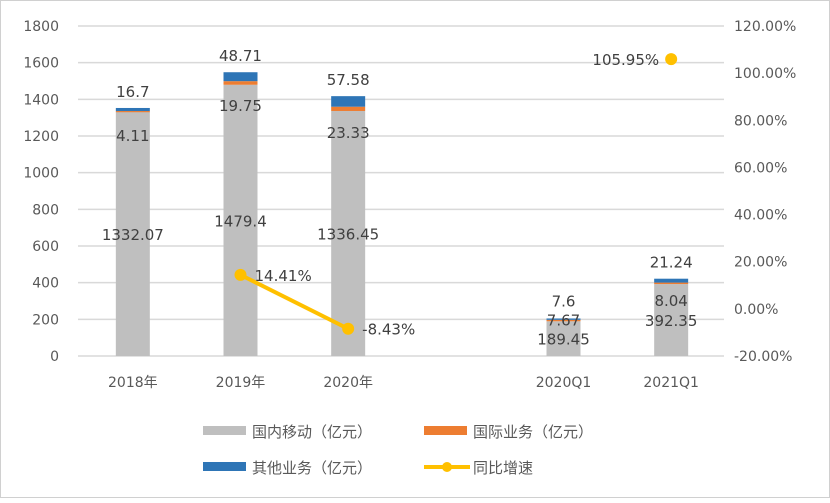  Describe the element at coordinates (503, 468) in the screenshot. I see `legend-label: 同比增速` at that location.